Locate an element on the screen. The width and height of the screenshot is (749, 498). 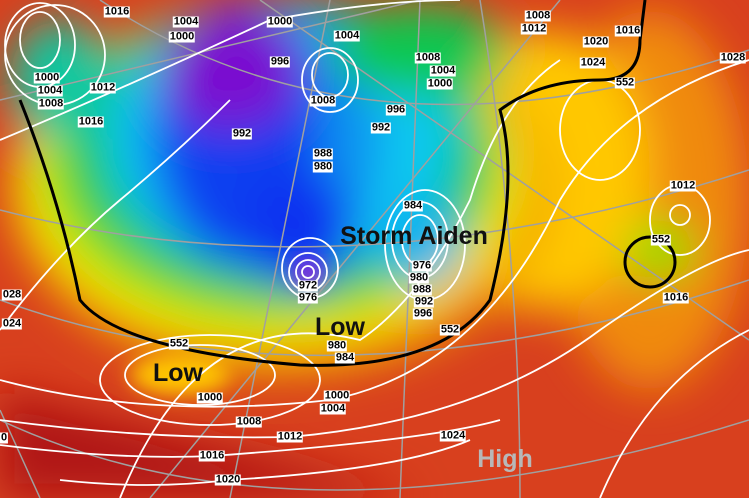
high-pressure-system-label: High is located at coordinates (505, 459).